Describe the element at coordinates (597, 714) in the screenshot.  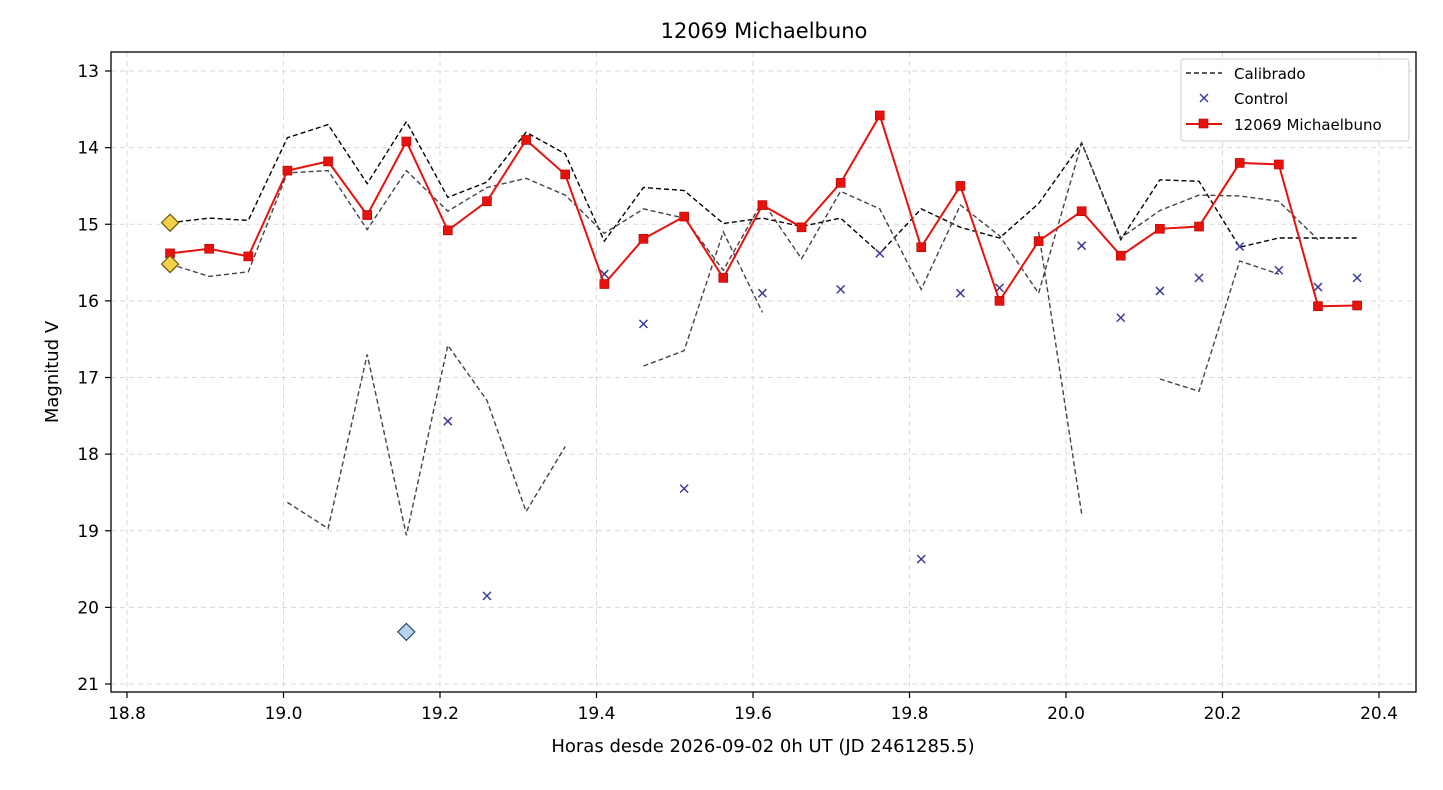
I see `x-tick-label: 19.4` at that location.